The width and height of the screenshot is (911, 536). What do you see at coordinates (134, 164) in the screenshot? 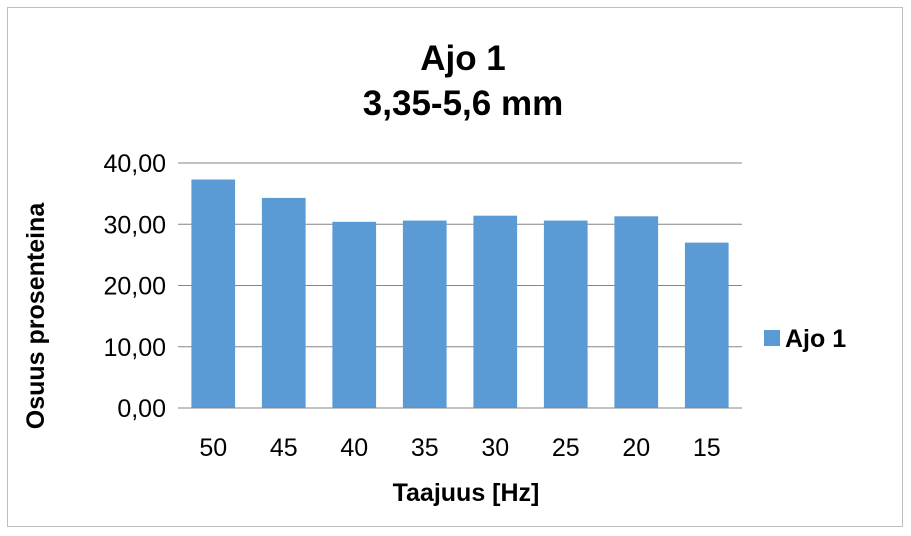
I see `y-tick-label: 40,00` at bounding box center [134, 164].